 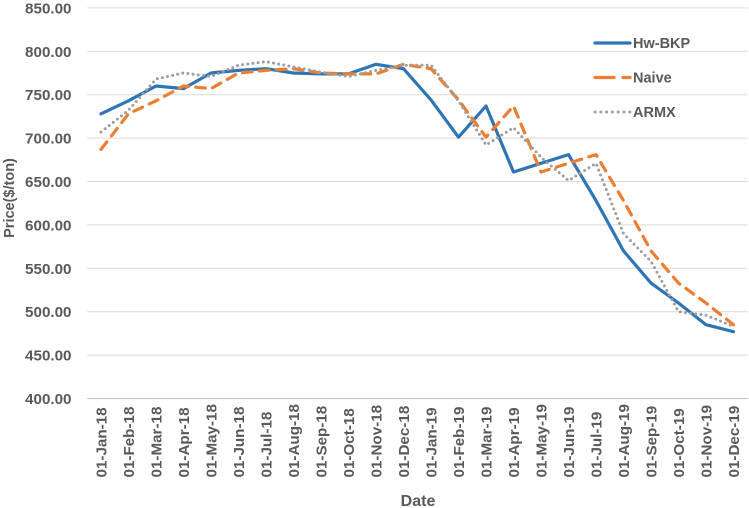 What do you see at coordinates (542, 440) in the screenshot?
I see `svg-text: 01-May-19` at bounding box center [542, 440].